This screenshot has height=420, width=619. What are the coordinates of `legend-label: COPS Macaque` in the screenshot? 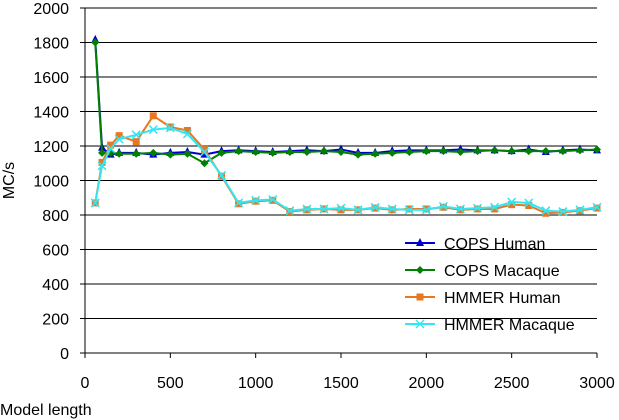 It's located at (502, 271).